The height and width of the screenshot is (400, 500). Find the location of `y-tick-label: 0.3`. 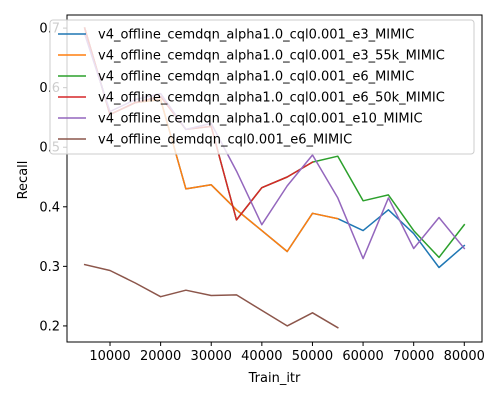

y-tick-label: 0.3 is located at coordinates (49, 267).